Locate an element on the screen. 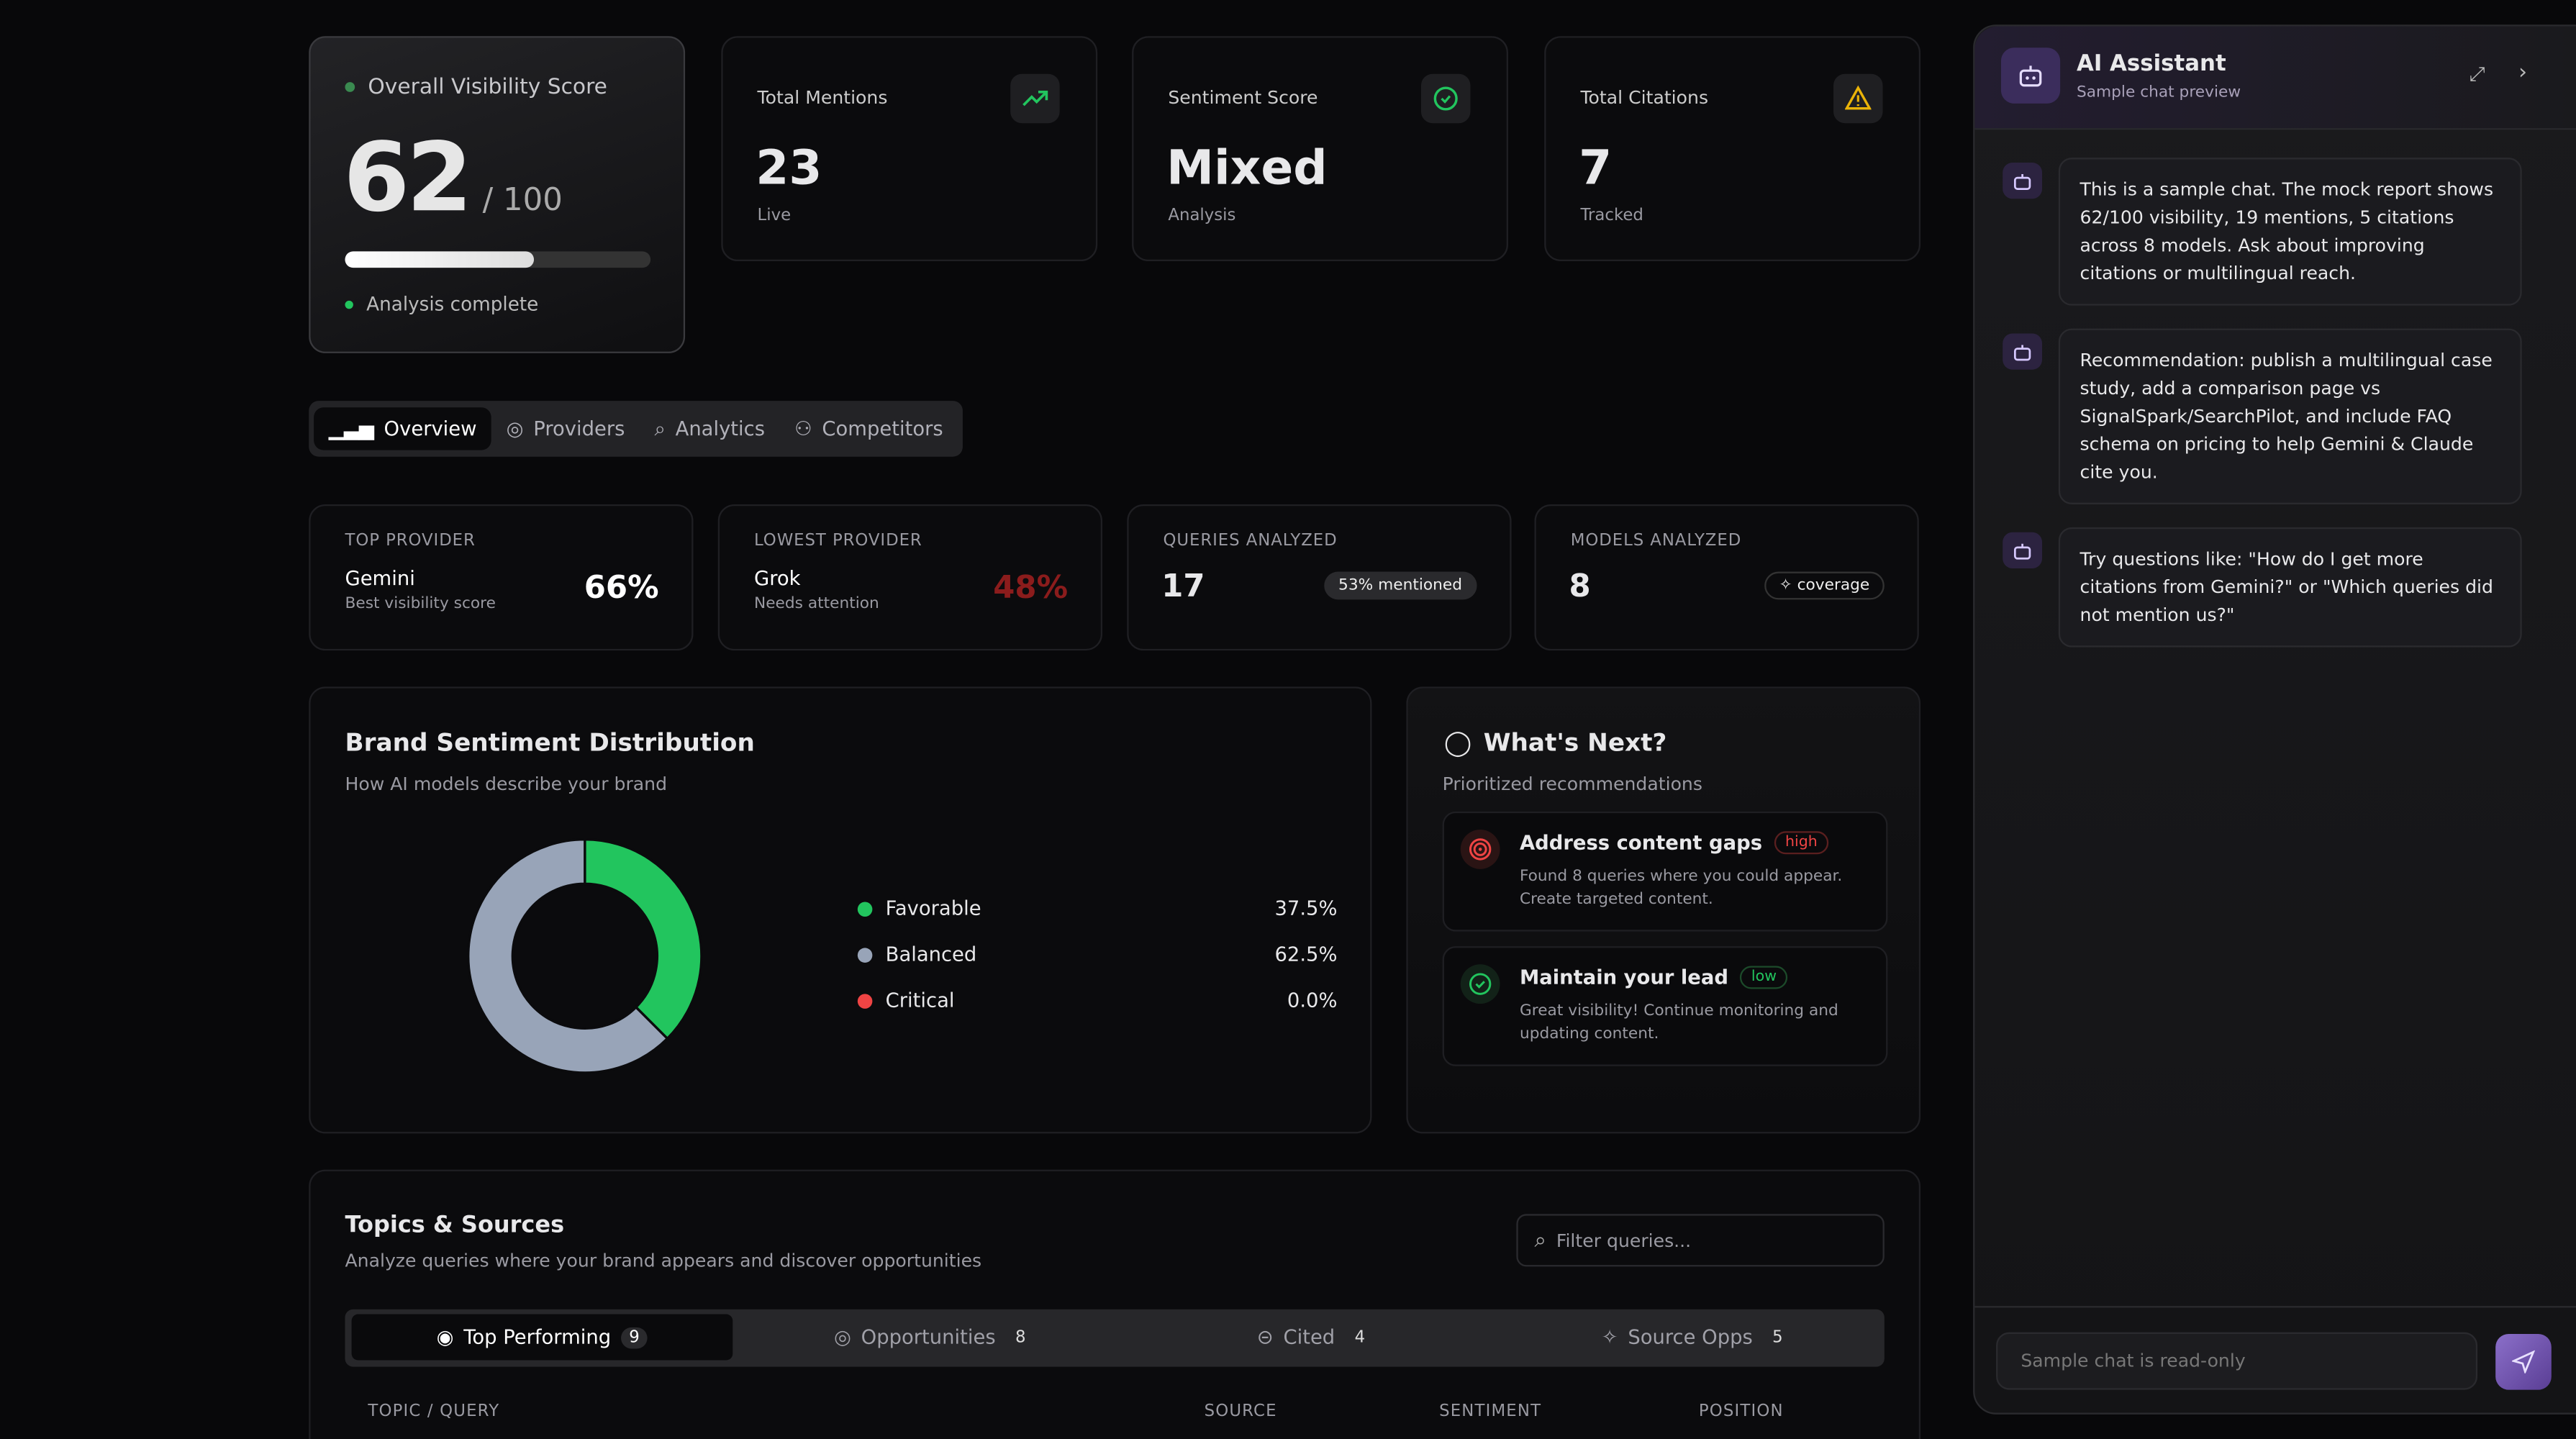 Image resolution: width=2576 pixels, height=1439 pixels. stat-lowest-provider: LOWEST PROVIDER Grok Needs attention 48% is located at coordinates (910, 577).